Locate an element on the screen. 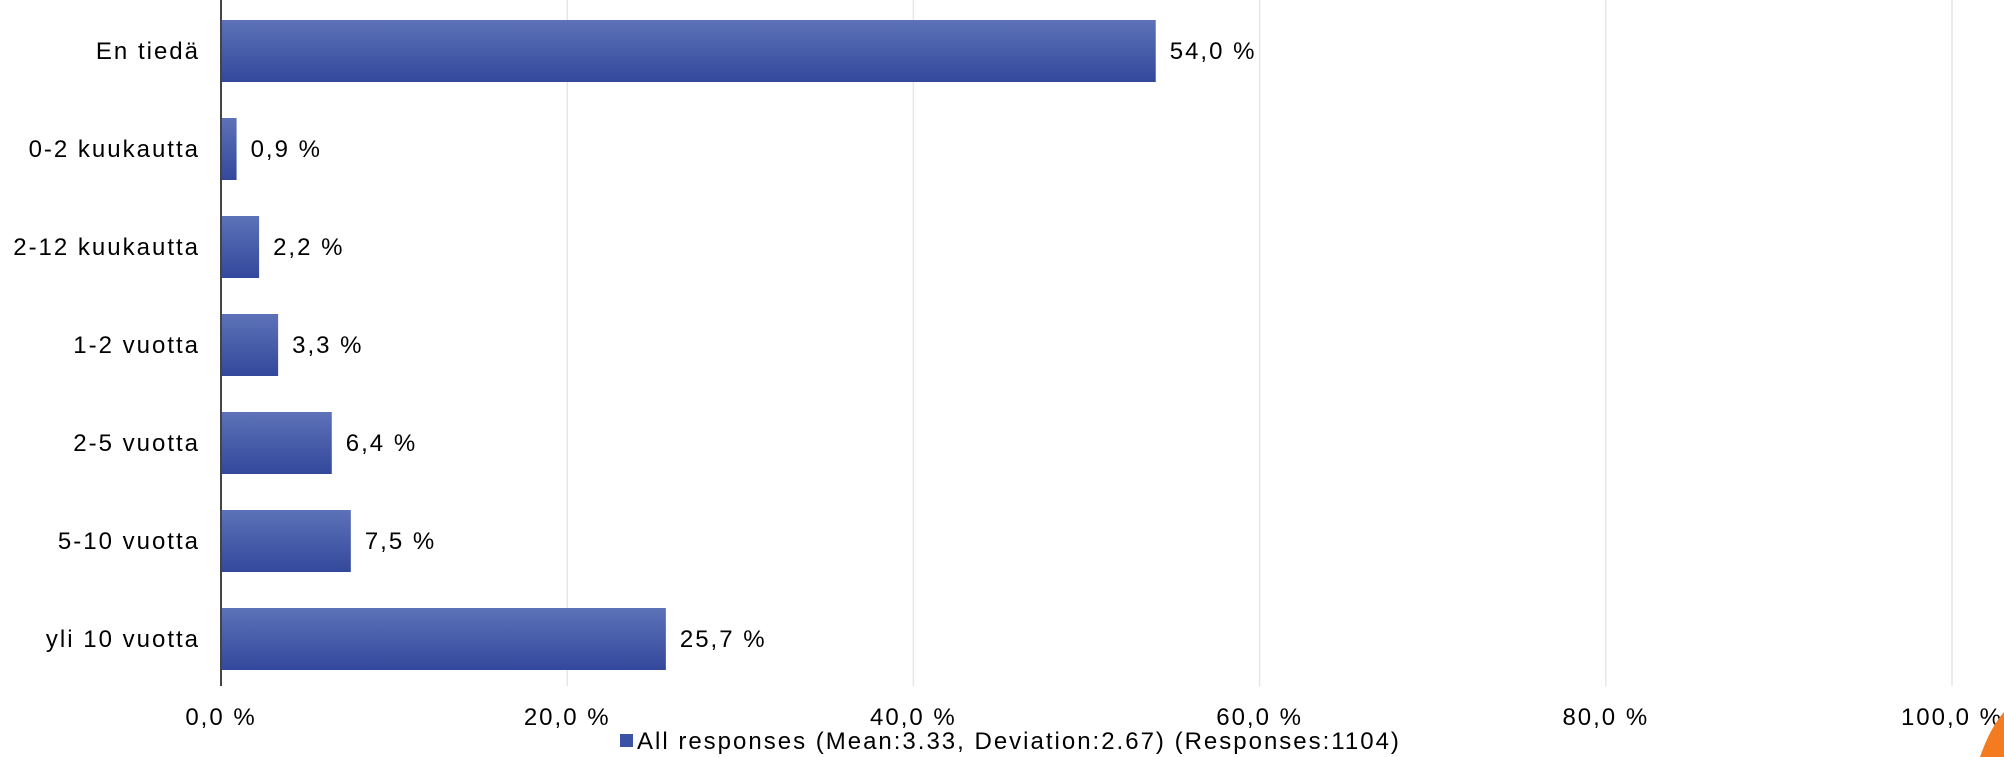 Image resolution: width=2004 pixels, height=757 pixels. x-tick-label: 60,0 % is located at coordinates (1259, 717).